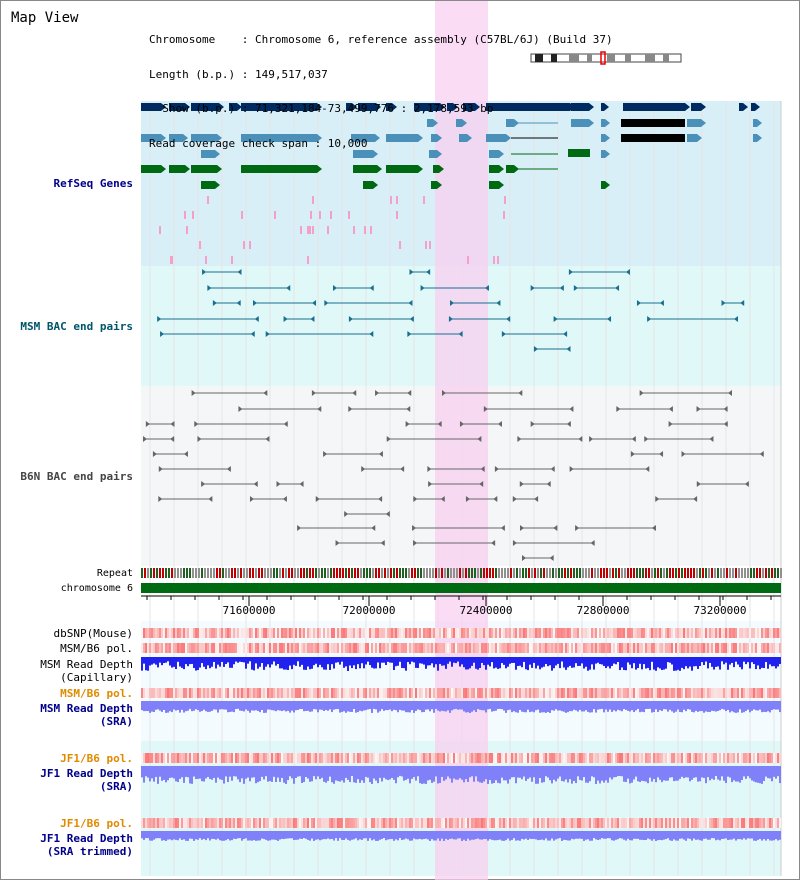 The image size is (800, 880). I want to click on track-label-refseq: RefSeq Genes, so click(93, 183).